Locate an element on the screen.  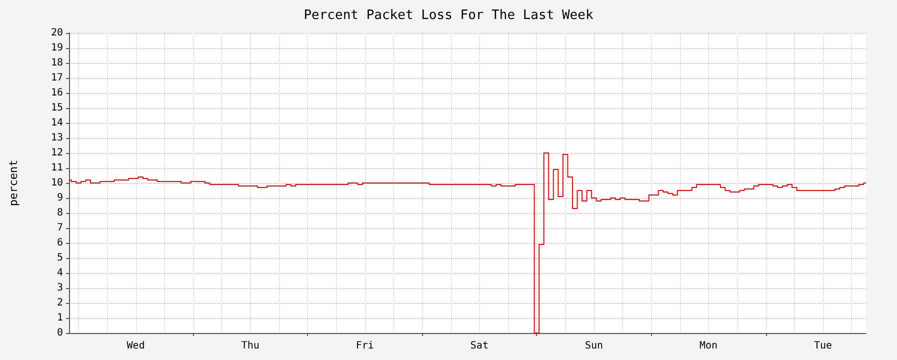
x-tick-label: Sun is located at coordinates (593, 346).